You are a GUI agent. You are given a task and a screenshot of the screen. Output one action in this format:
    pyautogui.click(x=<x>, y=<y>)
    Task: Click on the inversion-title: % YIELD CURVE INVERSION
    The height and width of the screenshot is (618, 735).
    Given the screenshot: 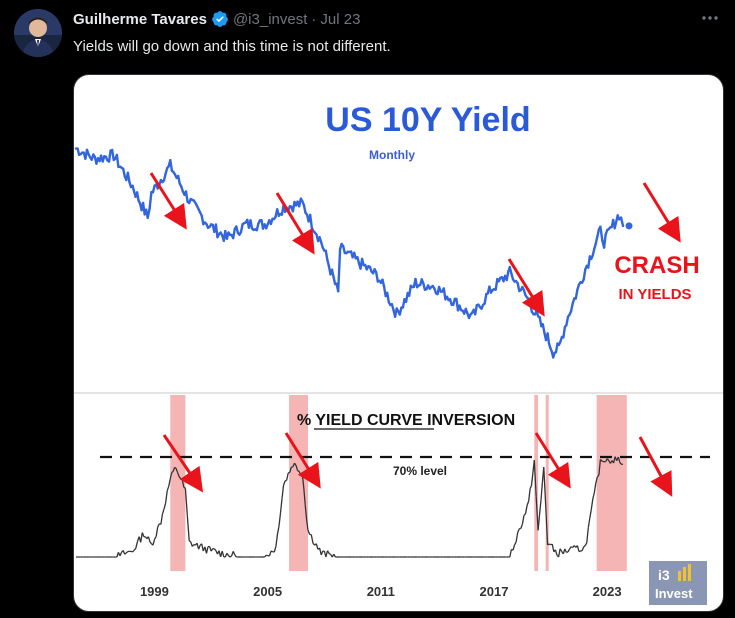 What is the action you would take?
    pyautogui.click(x=406, y=420)
    